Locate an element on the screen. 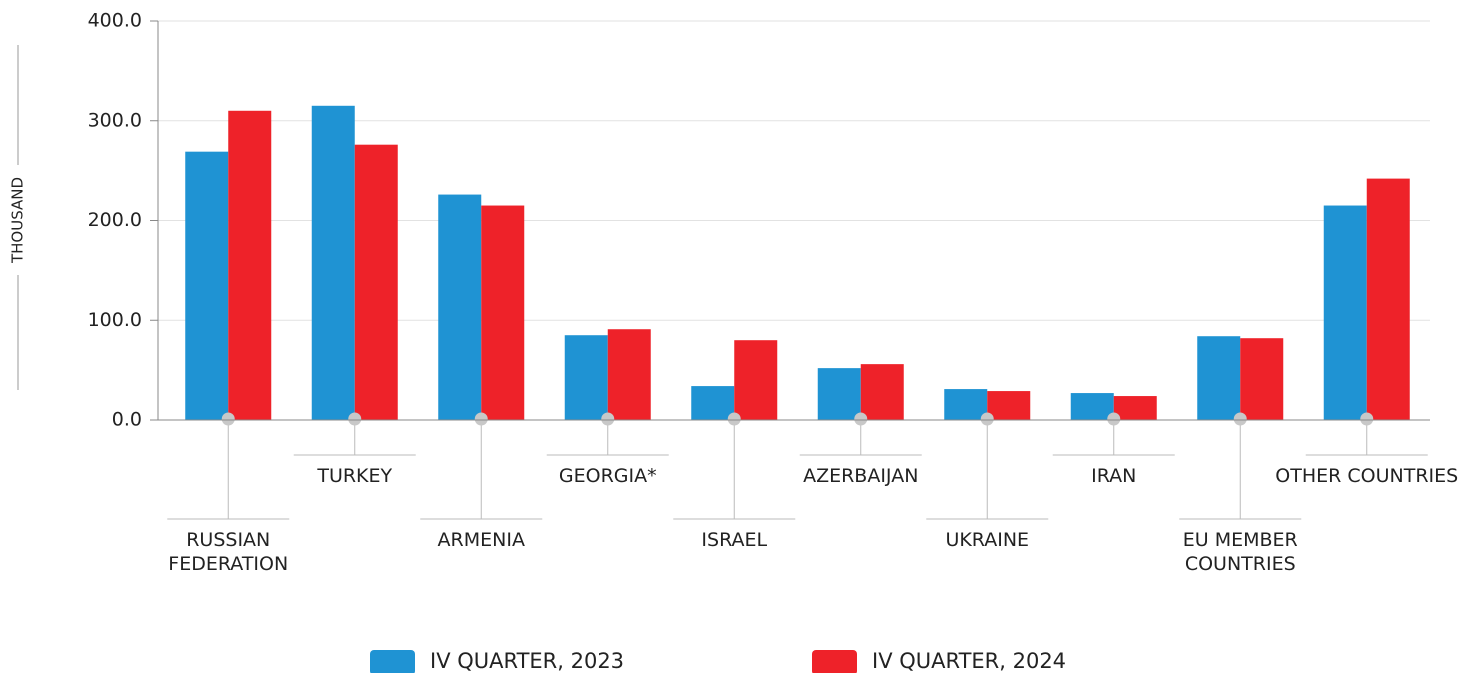  y-tick-label: 0.0 is located at coordinates (127, 420).